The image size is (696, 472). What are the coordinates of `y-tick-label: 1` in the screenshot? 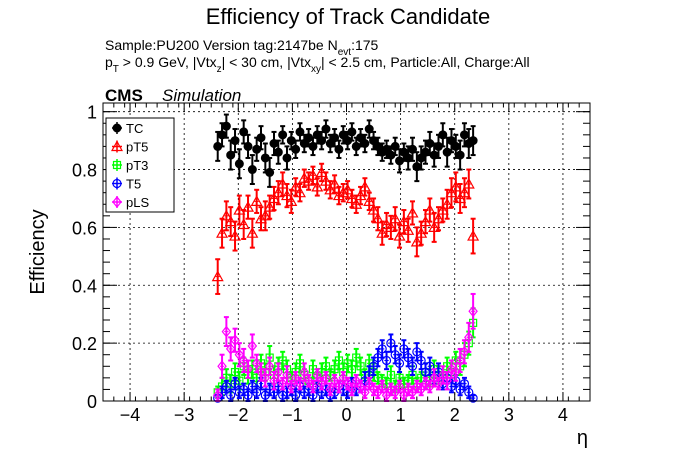 It's located at (92, 113).